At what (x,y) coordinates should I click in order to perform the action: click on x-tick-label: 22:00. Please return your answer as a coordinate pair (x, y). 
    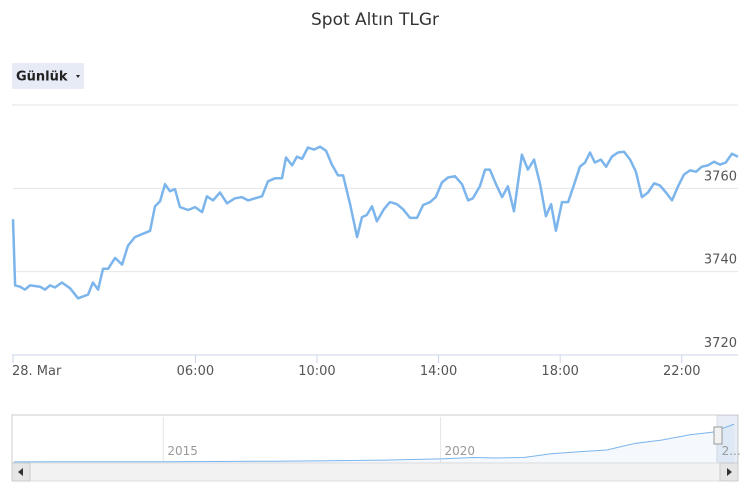
    Looking at the image, I should click on (681, 371).